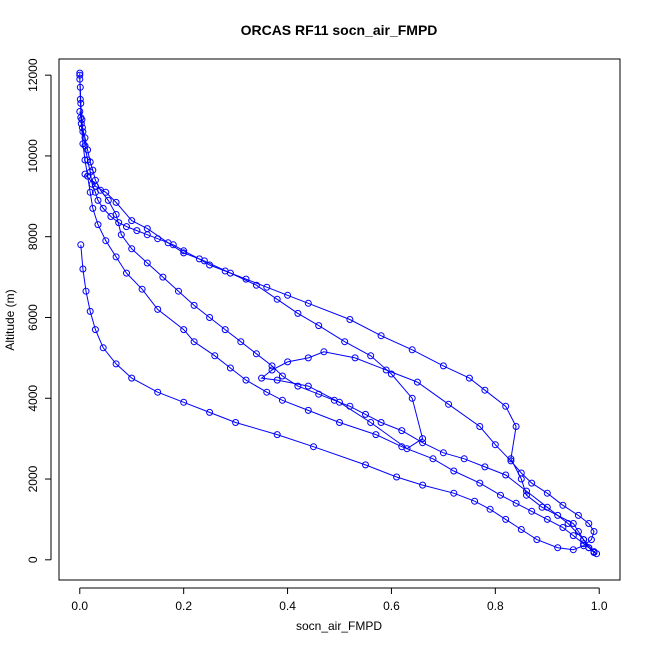 This screenshot has width=650, height=650. Describe the element at coordinates (33, 75) in the screenshot. I see `y-tick-label: 12000` at that location.